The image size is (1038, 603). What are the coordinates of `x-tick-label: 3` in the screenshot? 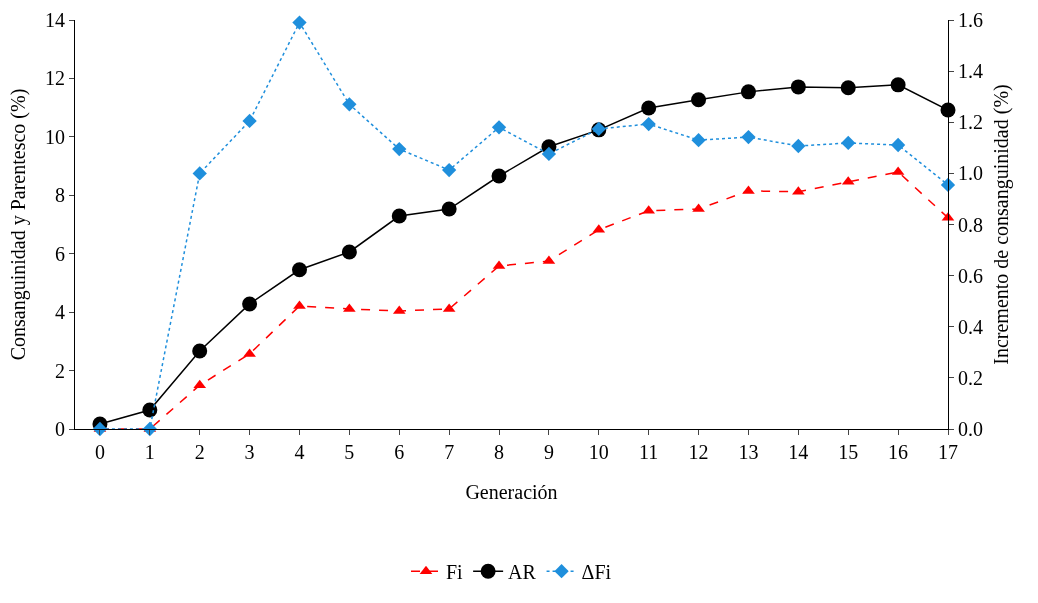 It's located at (249, 452).